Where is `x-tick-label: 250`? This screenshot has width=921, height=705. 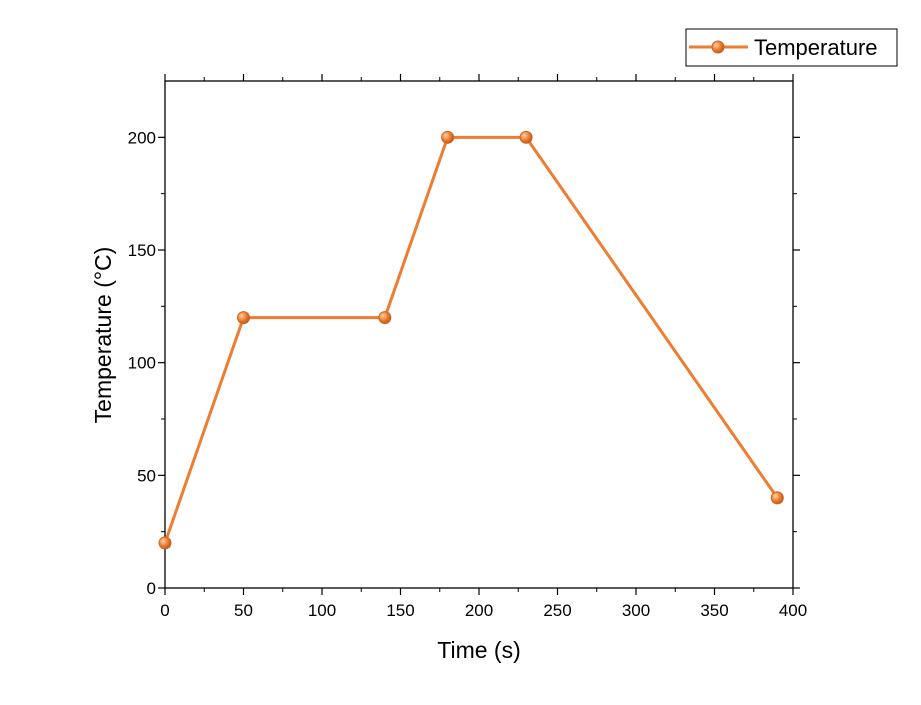 x-tick-label: 250 is located at coordinates (557, 610).